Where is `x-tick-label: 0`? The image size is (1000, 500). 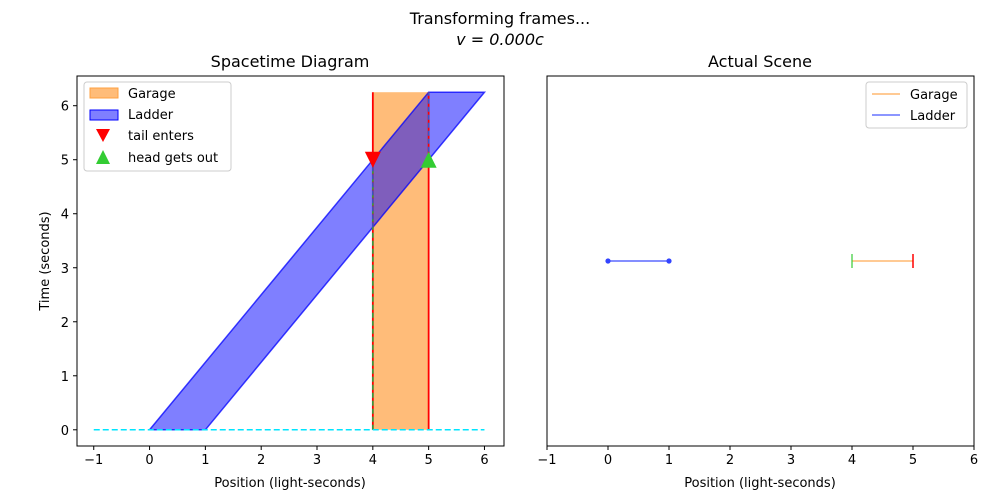 x-tick-label: 0 is located at coordinates (149, 460).